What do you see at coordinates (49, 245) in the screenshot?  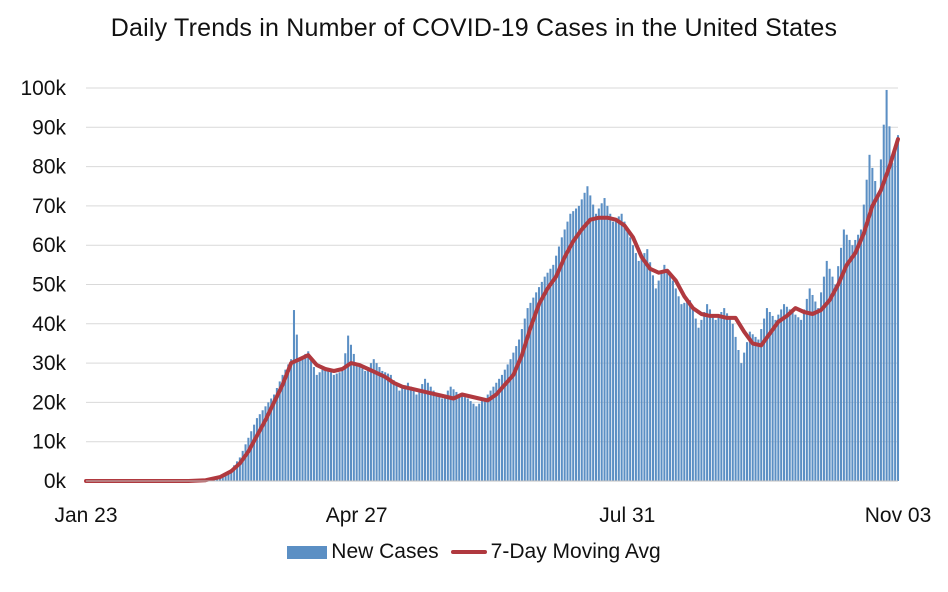 I see `y-tick-label: 60k` at bounding box center [49, 245].